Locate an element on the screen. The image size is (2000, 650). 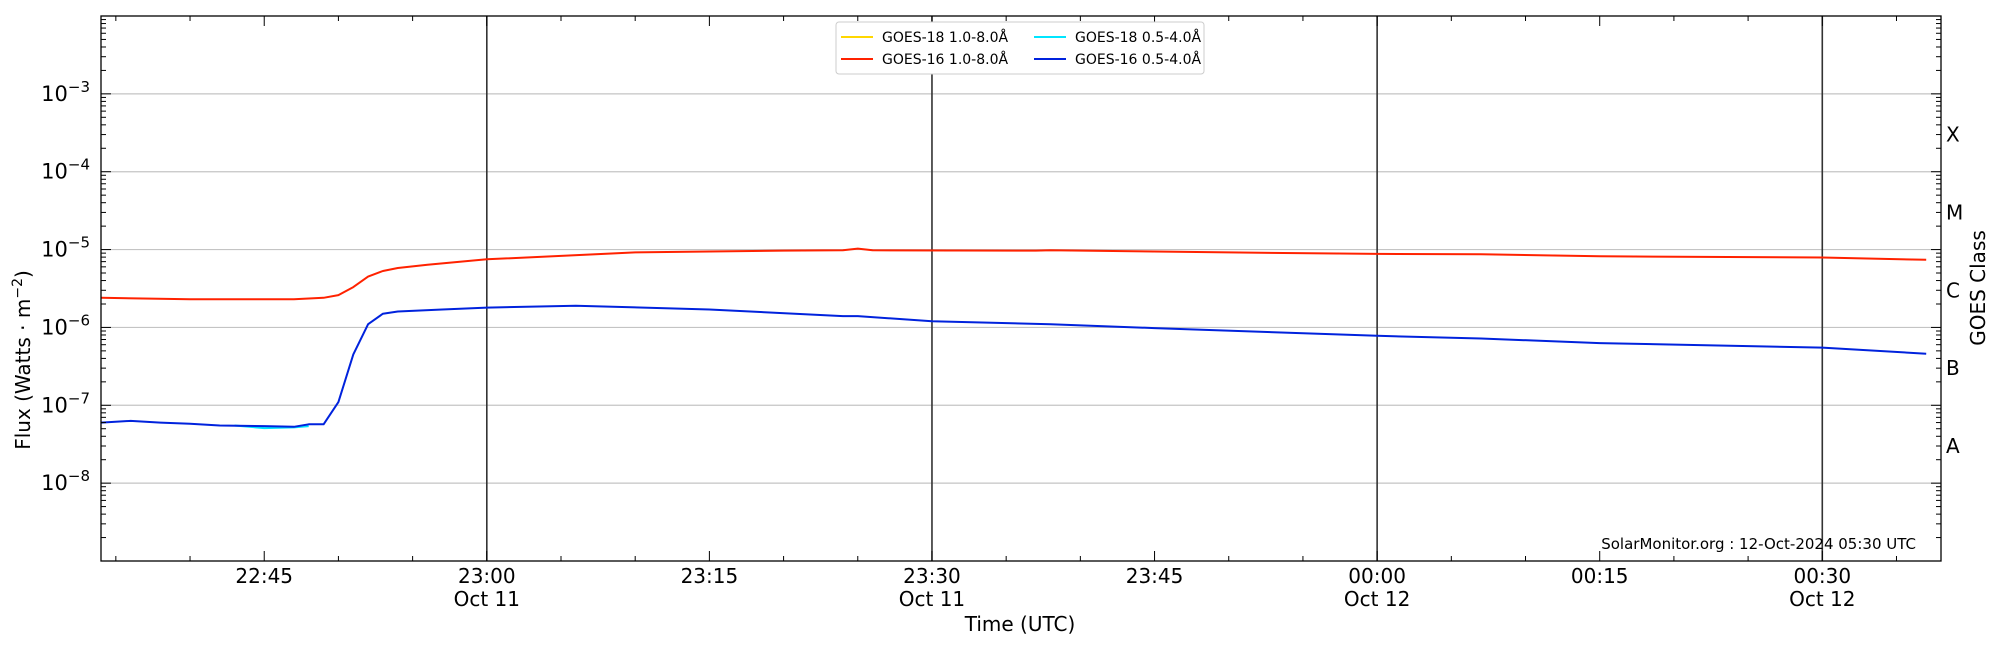
goes-class-labels: A B C M X is located at coordinates (1954, 290).